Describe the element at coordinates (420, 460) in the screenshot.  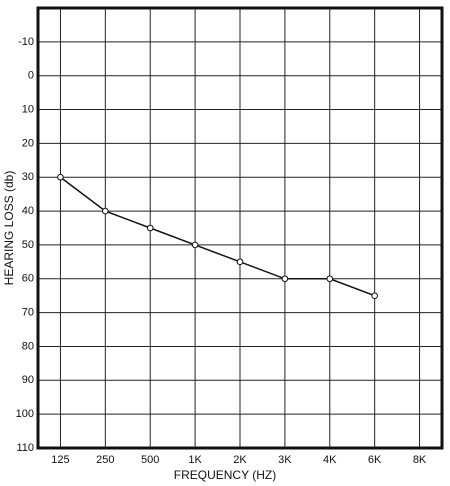
I see `x-tick-label: 8K` at that location.